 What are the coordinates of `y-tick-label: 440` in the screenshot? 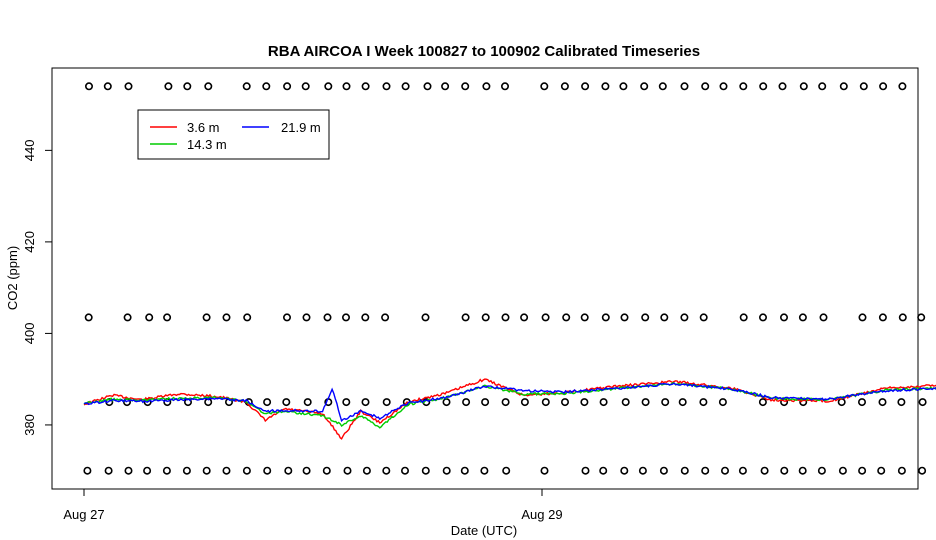 It's located at (29, 151).